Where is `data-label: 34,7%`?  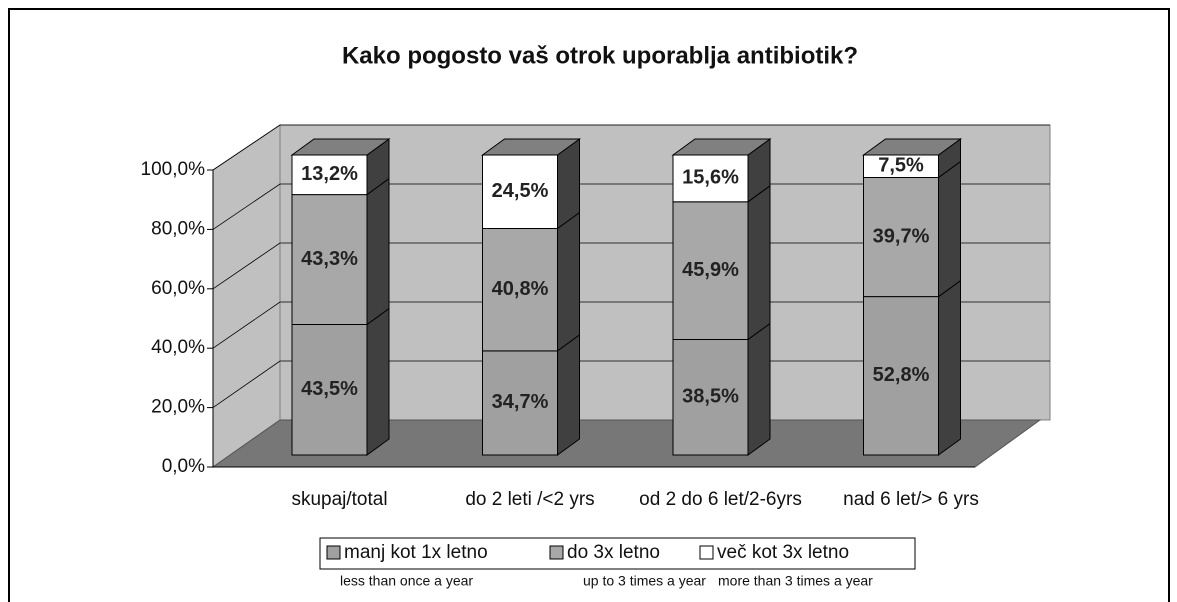 data-label: 34,7% is located at coordinates (520, 402).